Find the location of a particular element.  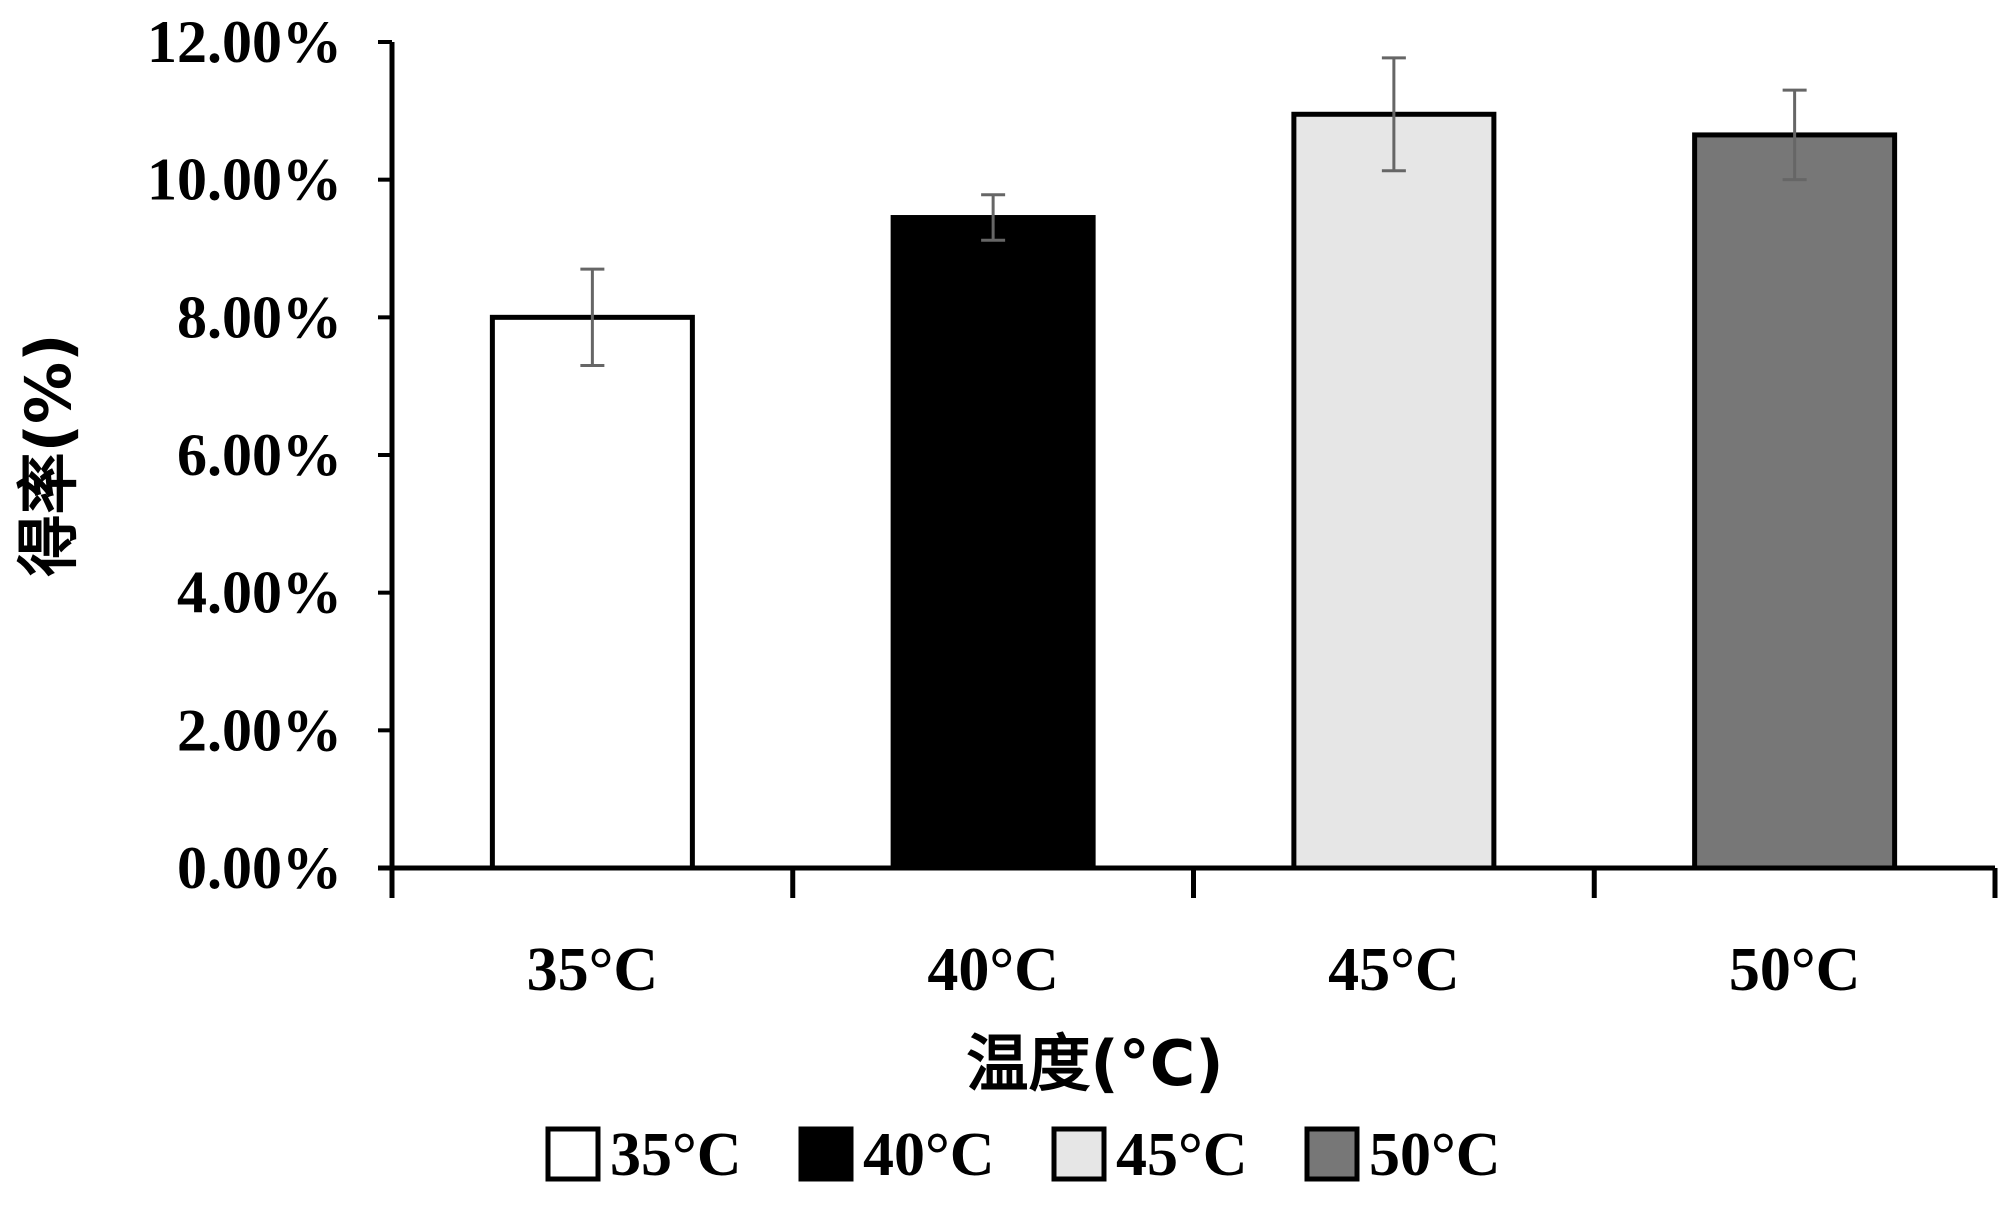

x-axis-labels: 35°C 40°C 45°C 50°C is located at coordinates (1194, 970).